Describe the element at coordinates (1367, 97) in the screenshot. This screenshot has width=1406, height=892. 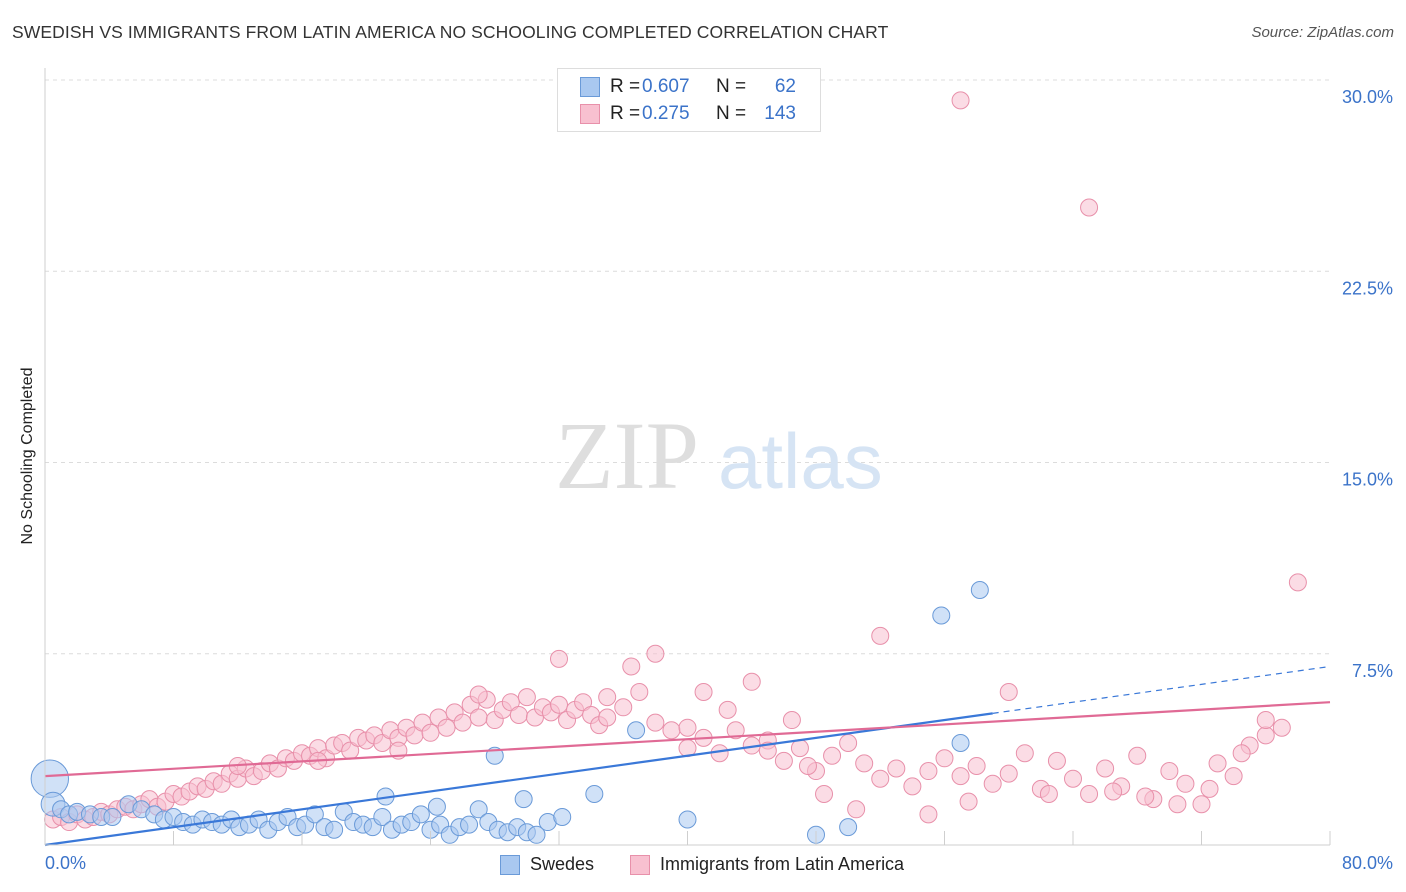
I see `y-tick-label: 30.0%` at that location.